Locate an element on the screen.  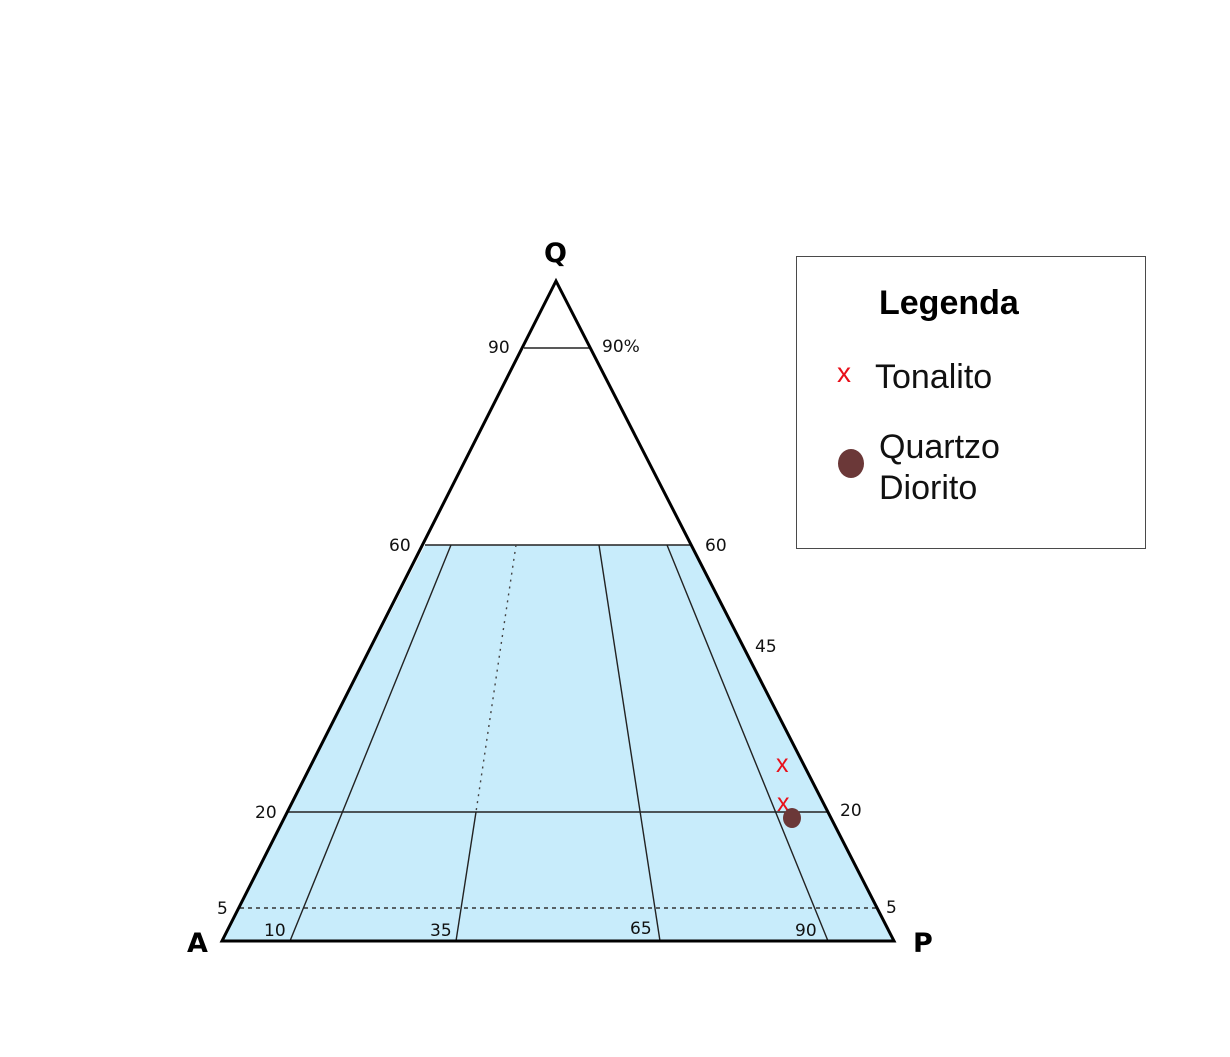
legend-x-symbol: x is located at coordinates (844, 372).